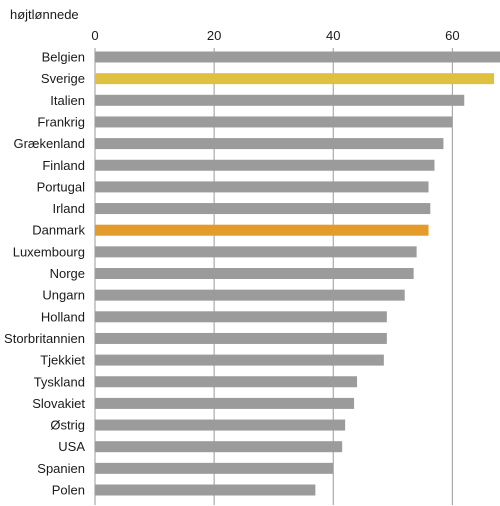  Describe the element at coordinates (214, 35) in the screenshot. I see `x-tick-label: 20` at that location.